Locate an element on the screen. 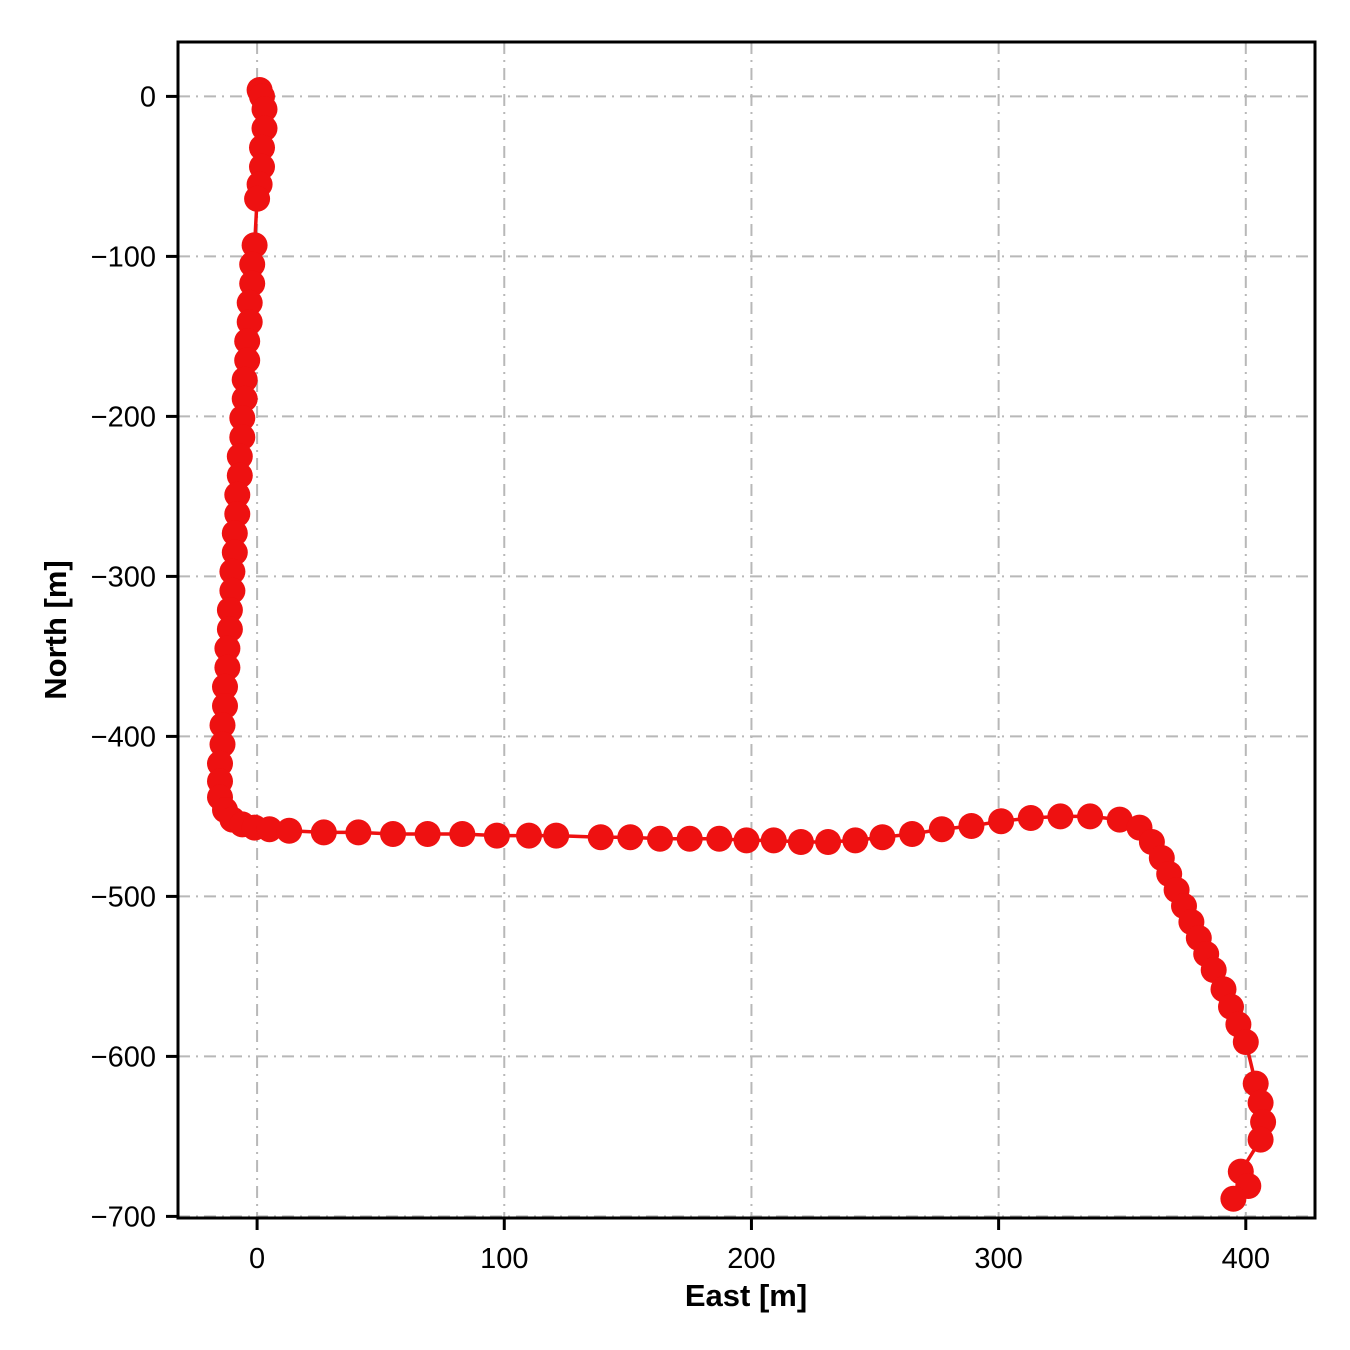 The image size is (1350, 1350). y-tick-label: −700 is located at coordinates (123, 1217).